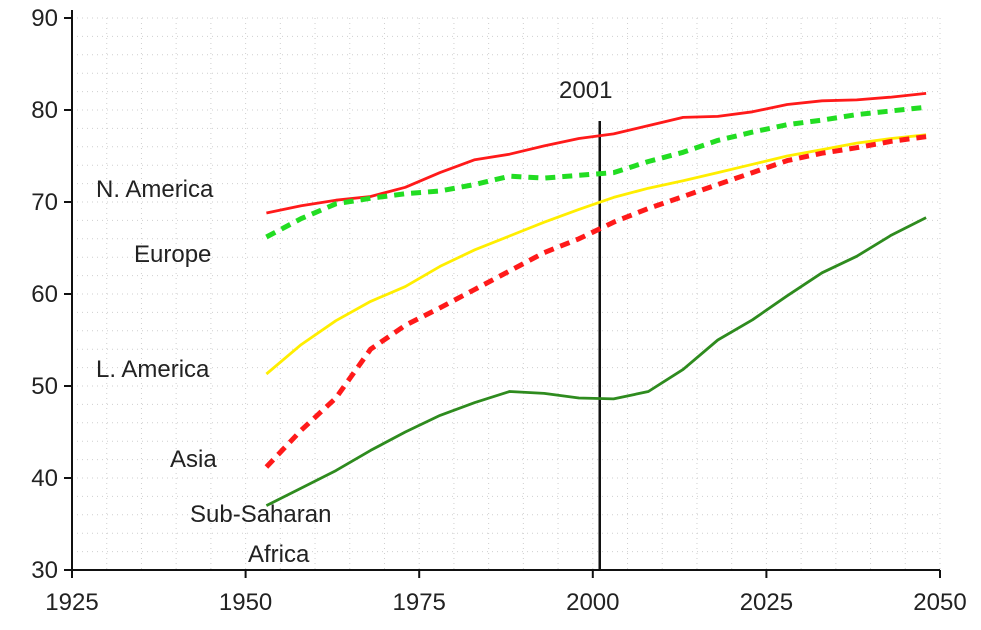 The height and width of the screenshot is (630, 981). Describe the element at coordinates (279, 554) in the screenshot. I see `series-label: Africa` at that location.